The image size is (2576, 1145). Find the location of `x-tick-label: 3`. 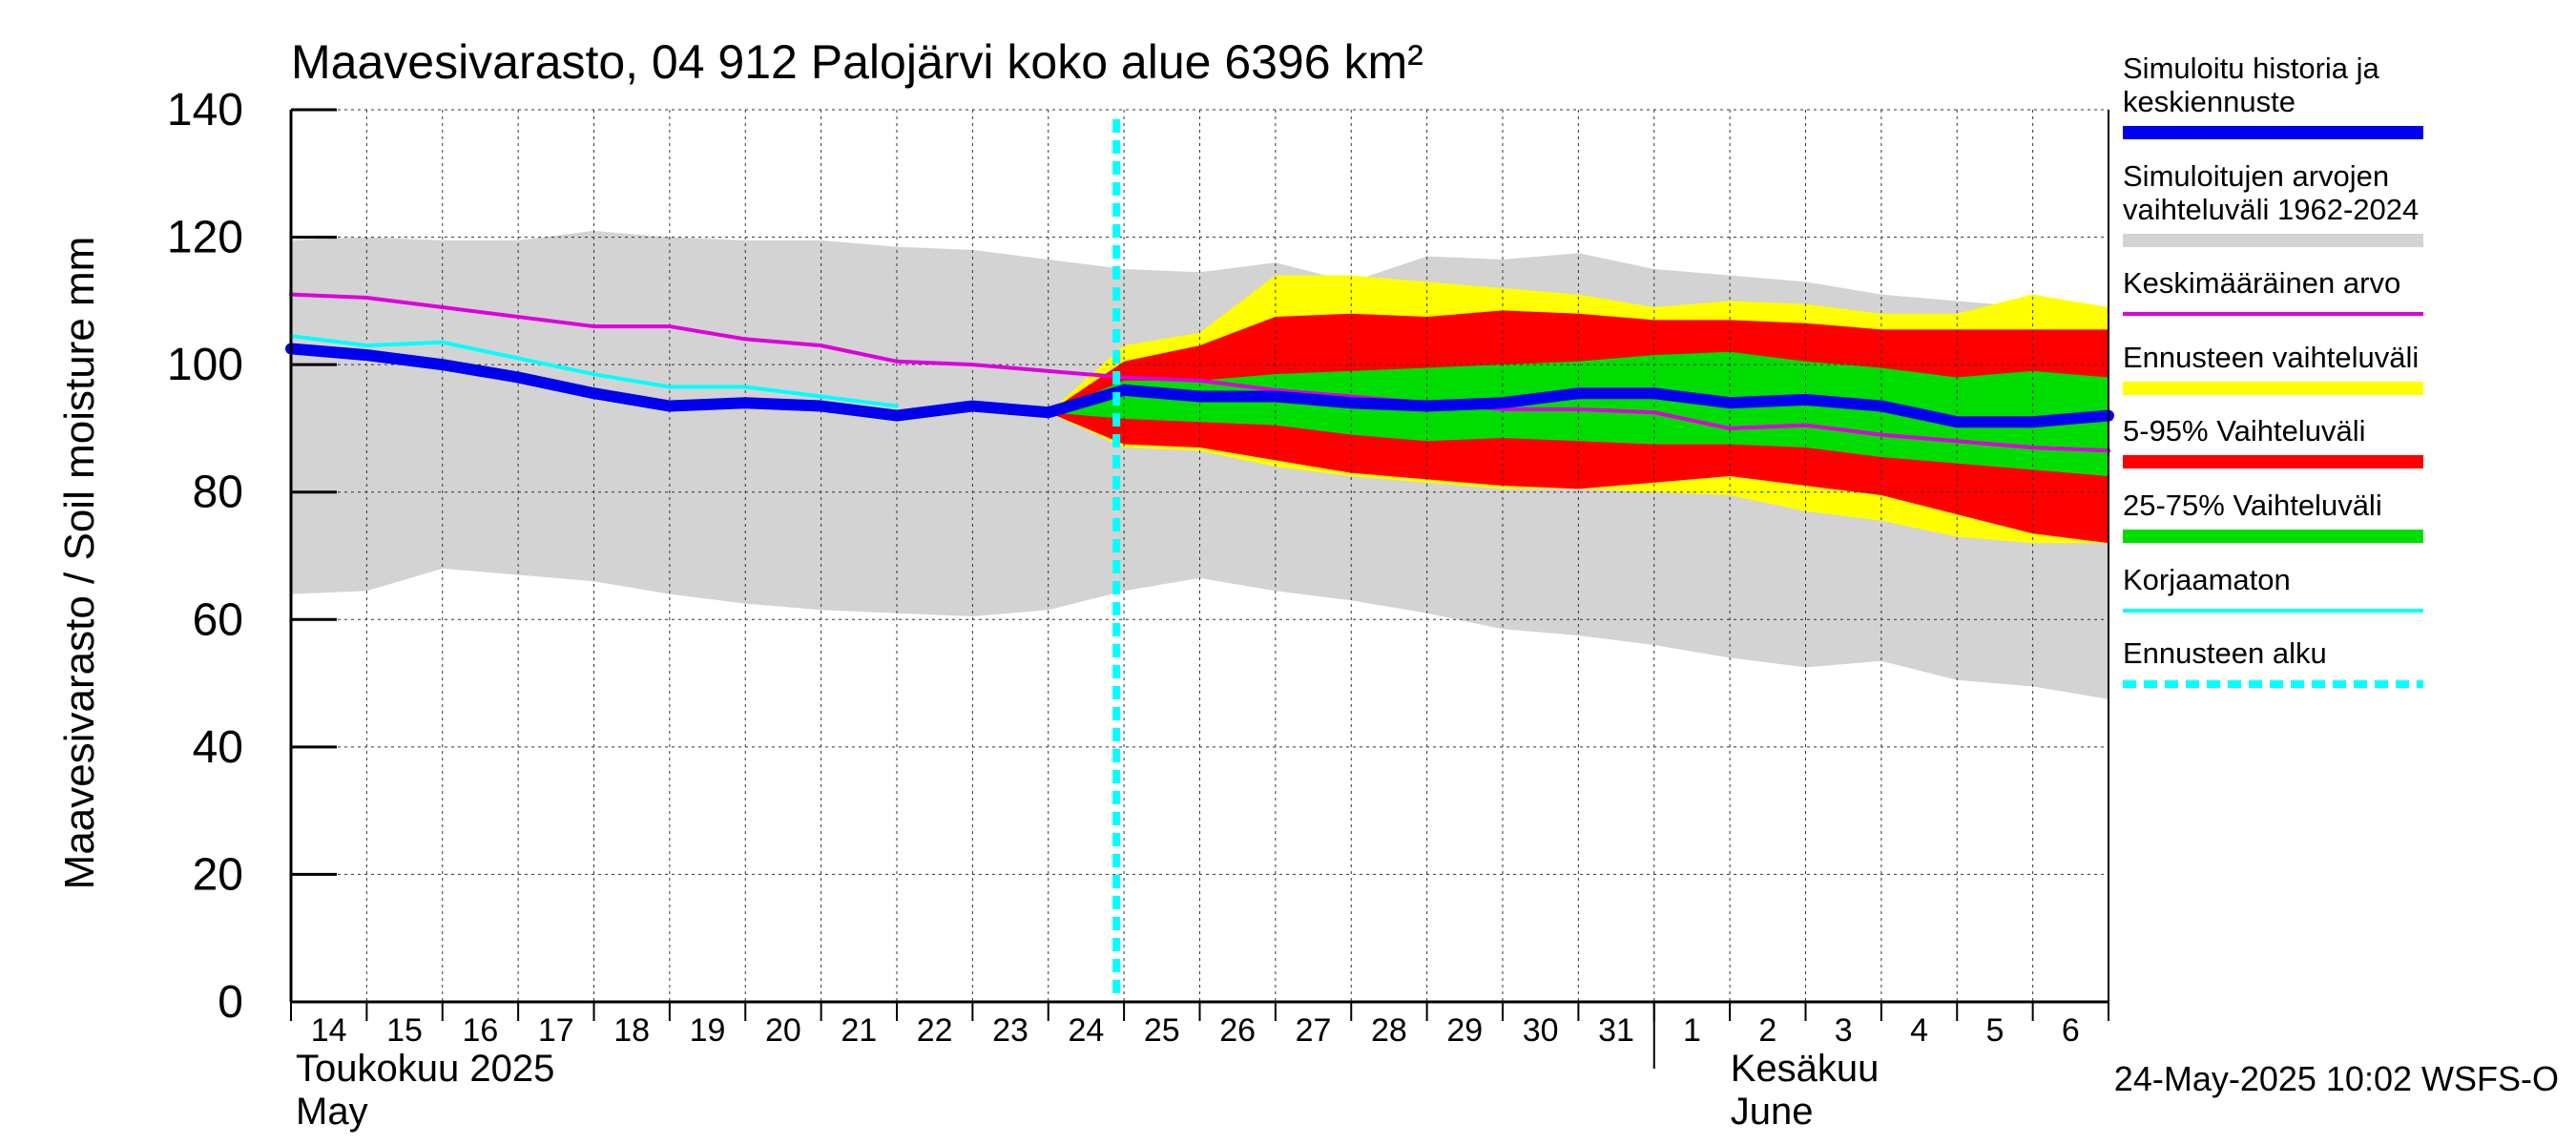

x-tick-label: 3 is located at coordinates (1844, 1030).